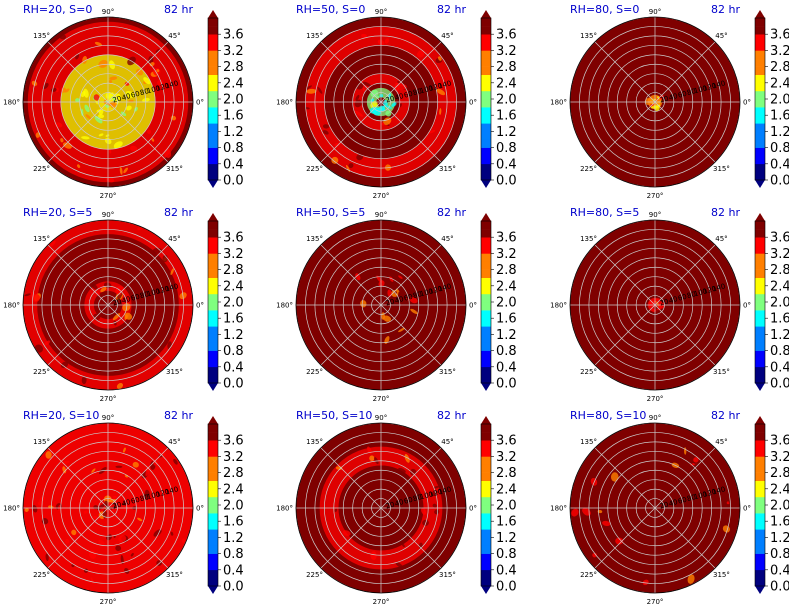  I want to click on theta-tick-label: 180°, so click(558, 103).